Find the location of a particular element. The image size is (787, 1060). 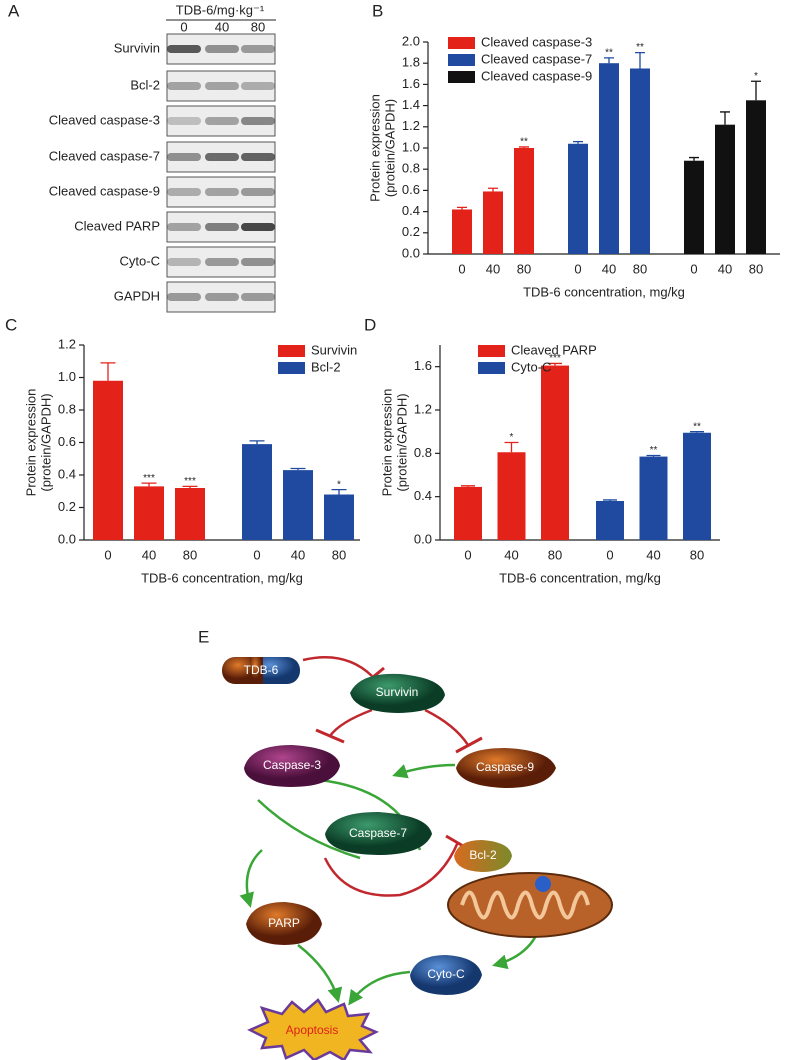

lane-label: 40 is located at coordinates (222, 26).